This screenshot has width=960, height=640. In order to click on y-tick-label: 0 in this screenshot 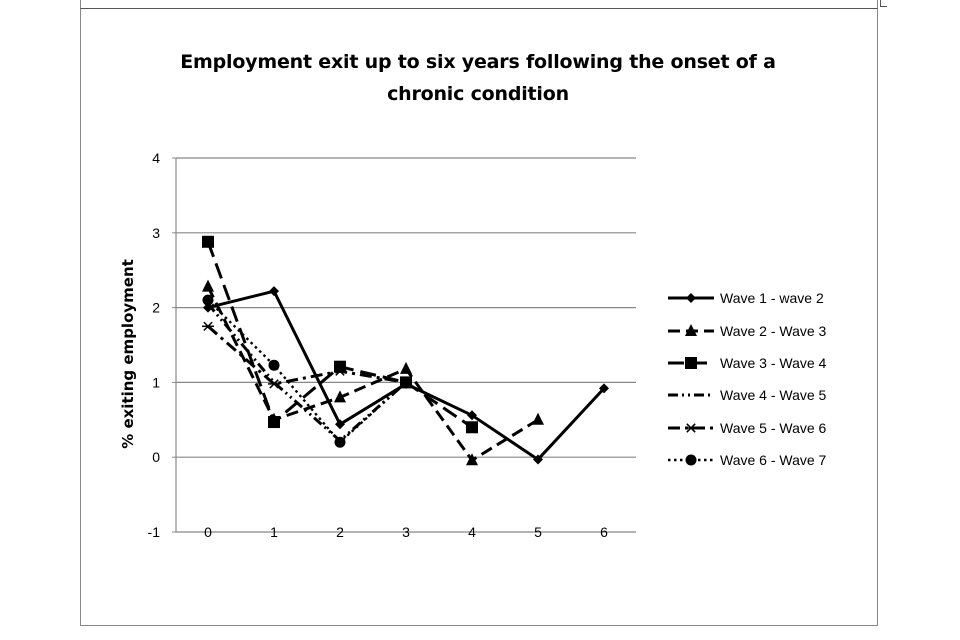, I will do `click(156, 457)`.